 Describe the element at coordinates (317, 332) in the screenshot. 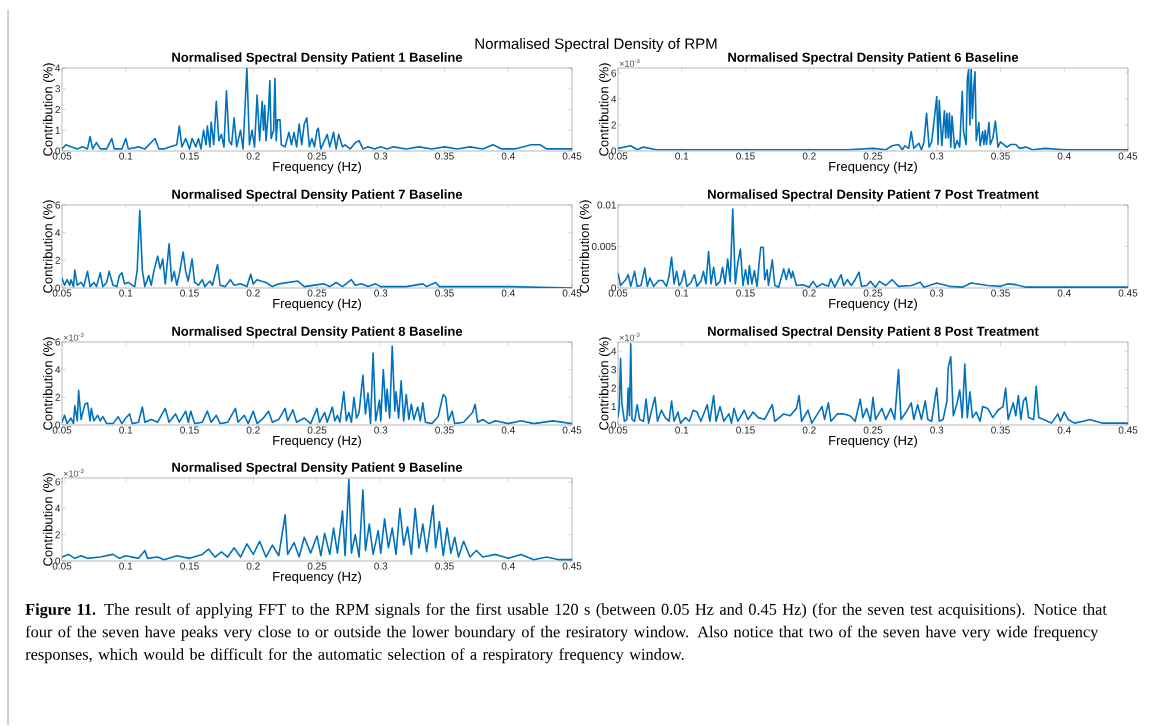

I see `chart-title: Normalised Spectral Density Patient 8 Baseline` at that location.